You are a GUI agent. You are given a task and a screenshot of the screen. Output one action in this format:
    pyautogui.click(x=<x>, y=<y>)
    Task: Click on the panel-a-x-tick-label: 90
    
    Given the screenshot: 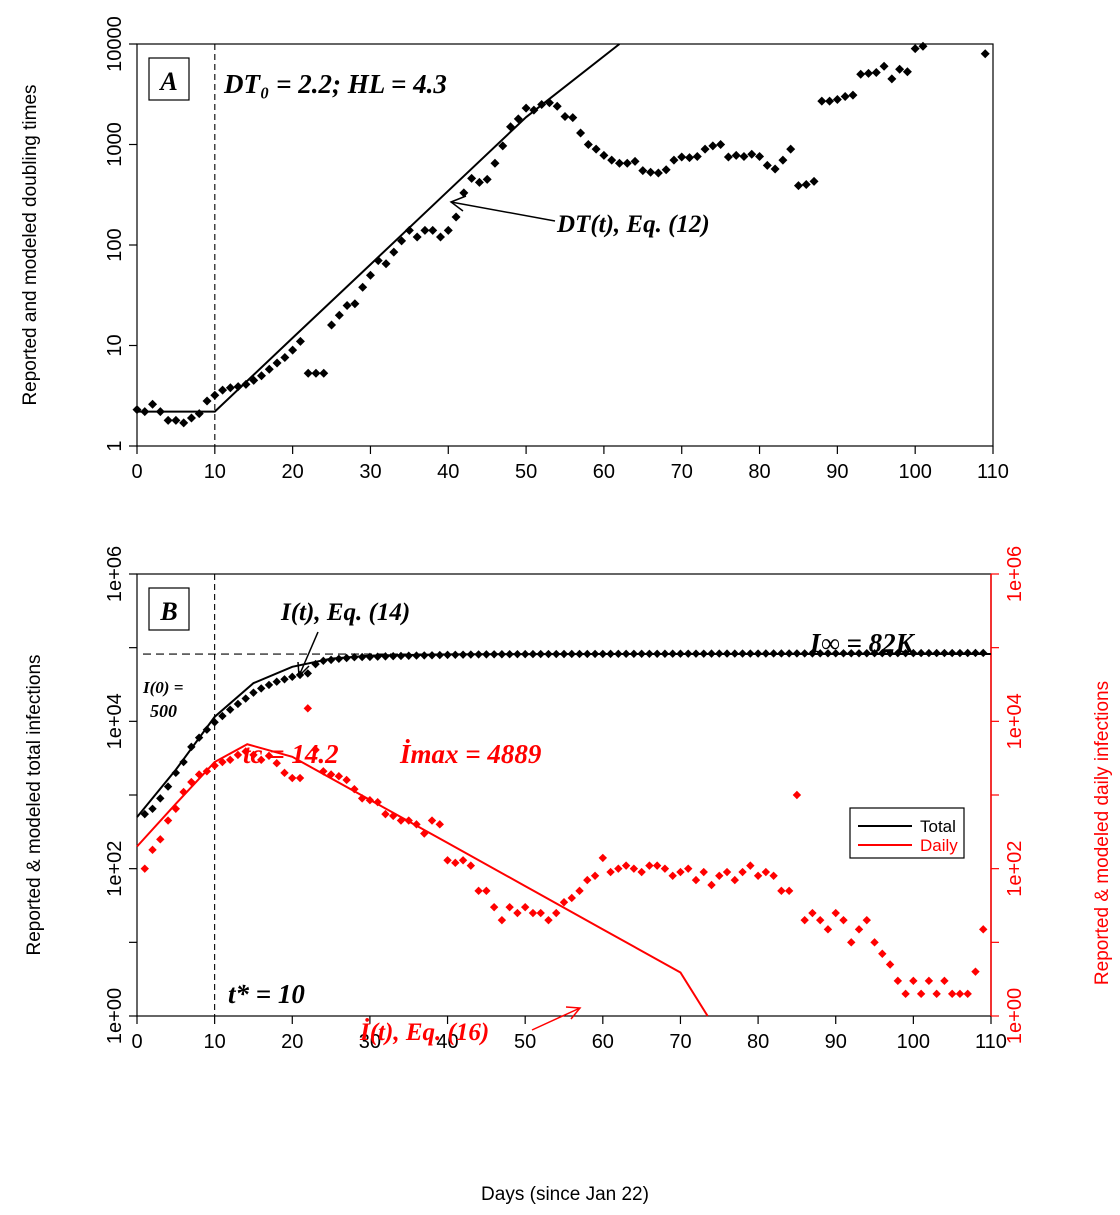 What is the action you would take?
    pyautogui.click(x=837, y=472)
    